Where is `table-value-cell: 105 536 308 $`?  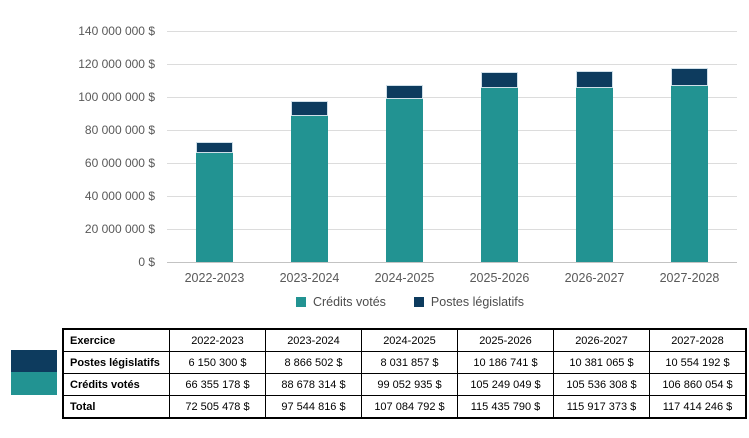 table-value-cell: 105 536 308 $ is located at coordinates (601, 384).